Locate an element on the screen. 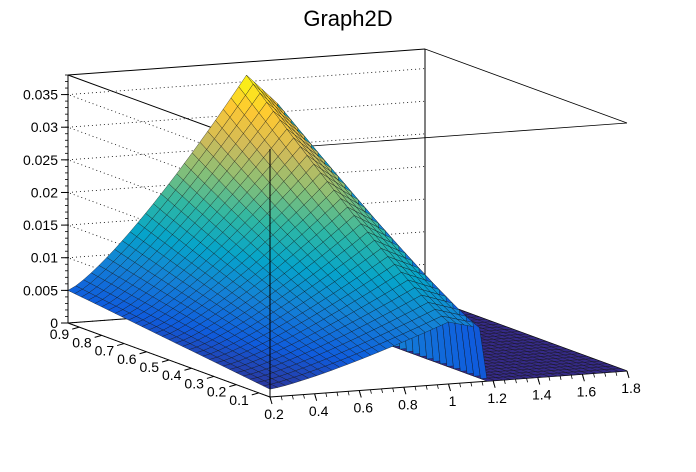 The image size is (696, 472). x-tick-label: 0.6 is located at coordinates (364, 408).